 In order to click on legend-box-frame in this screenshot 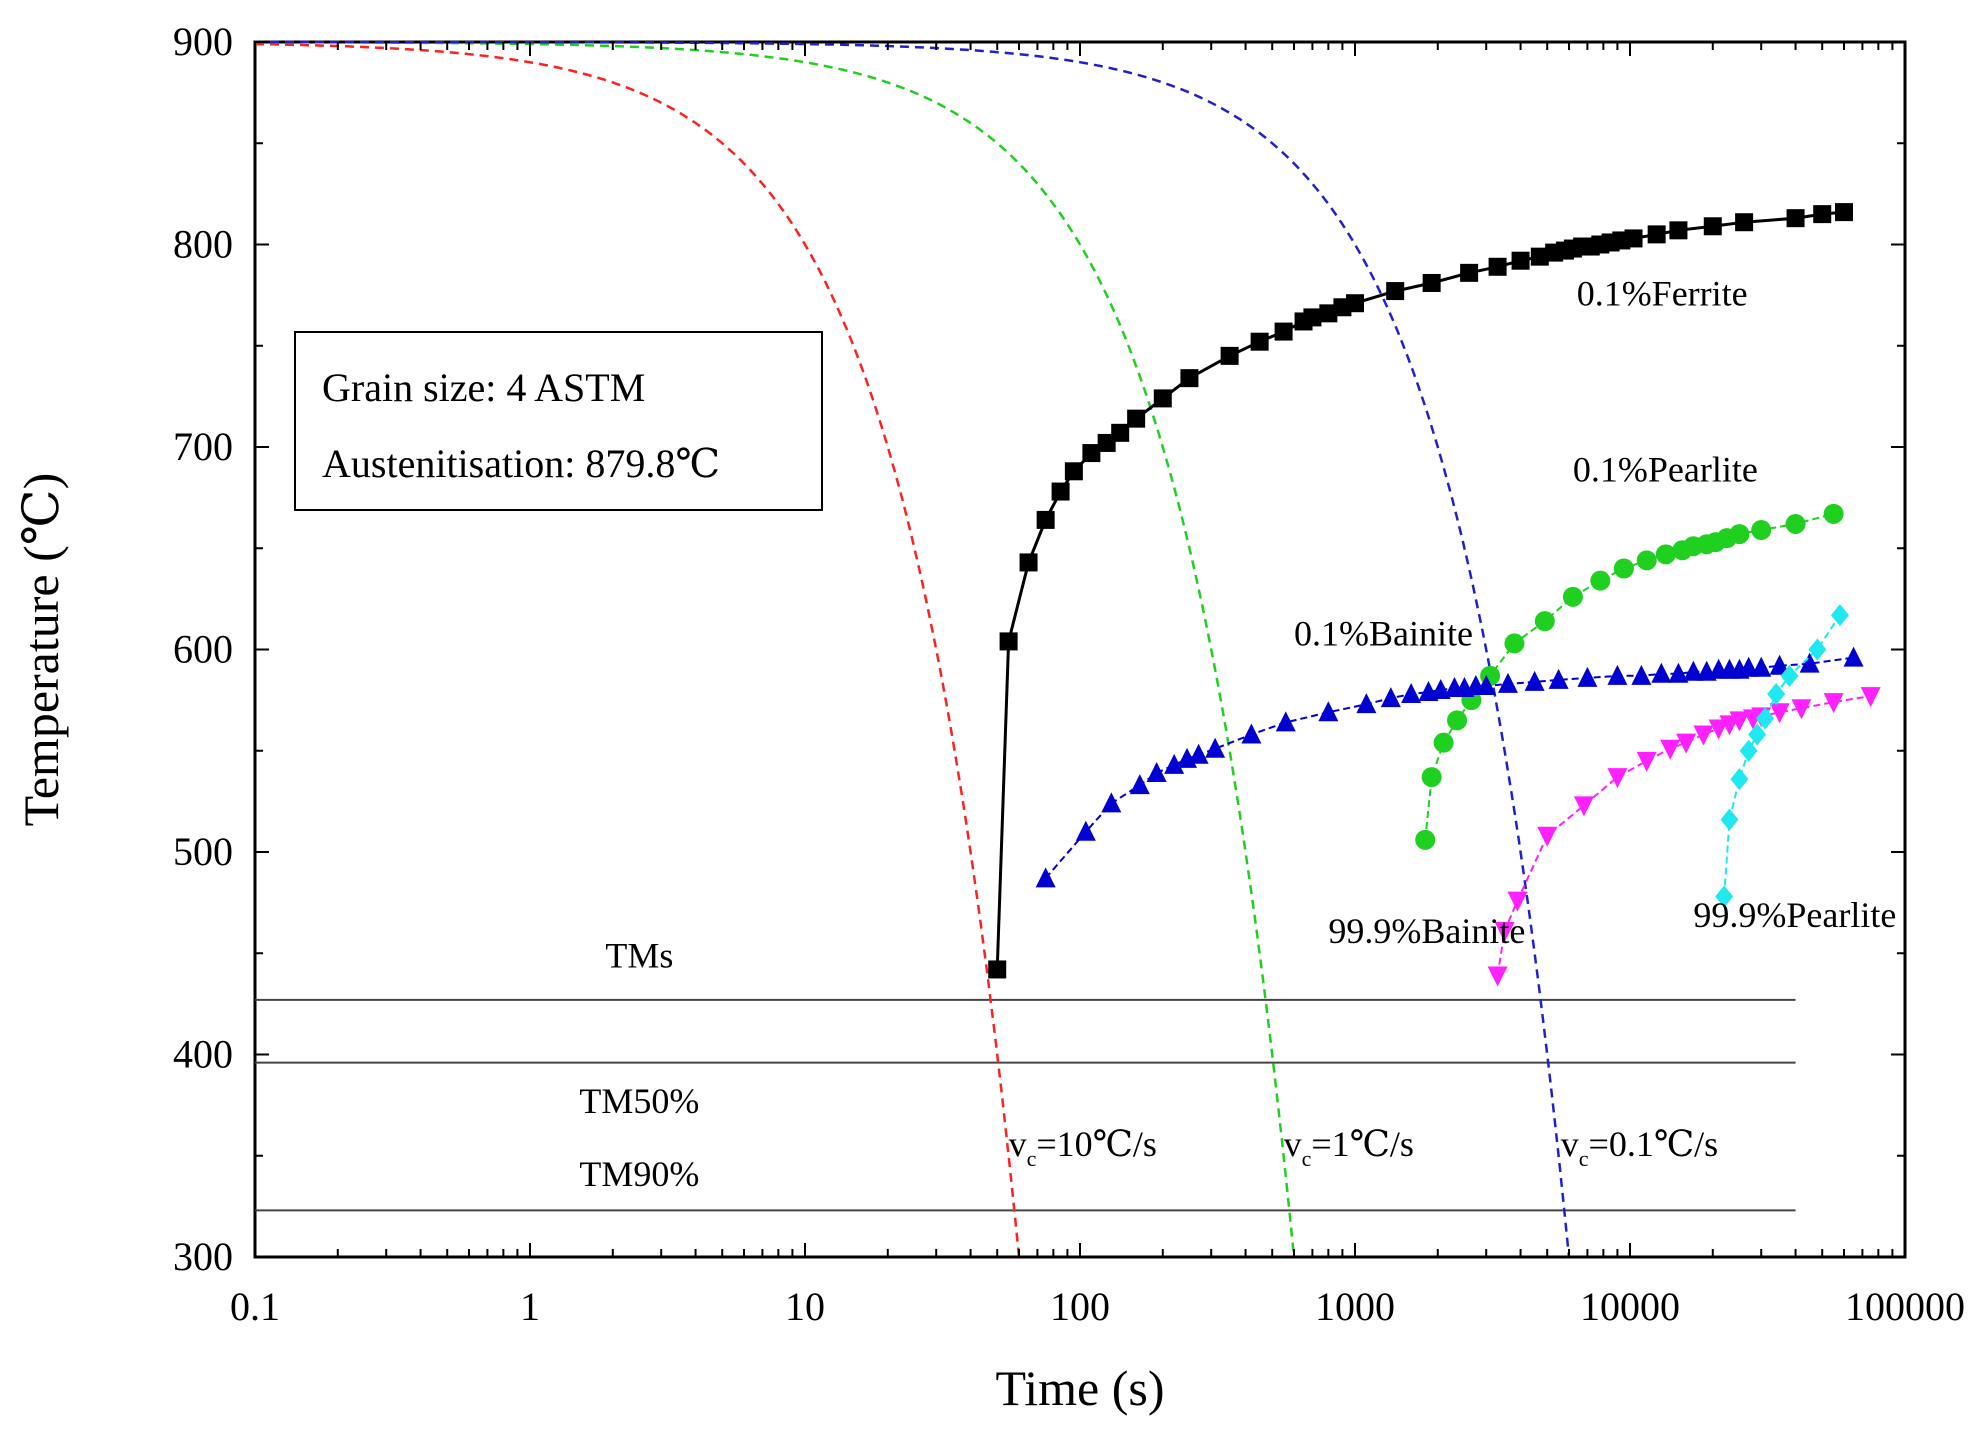, I will do `click(558, 421)`.